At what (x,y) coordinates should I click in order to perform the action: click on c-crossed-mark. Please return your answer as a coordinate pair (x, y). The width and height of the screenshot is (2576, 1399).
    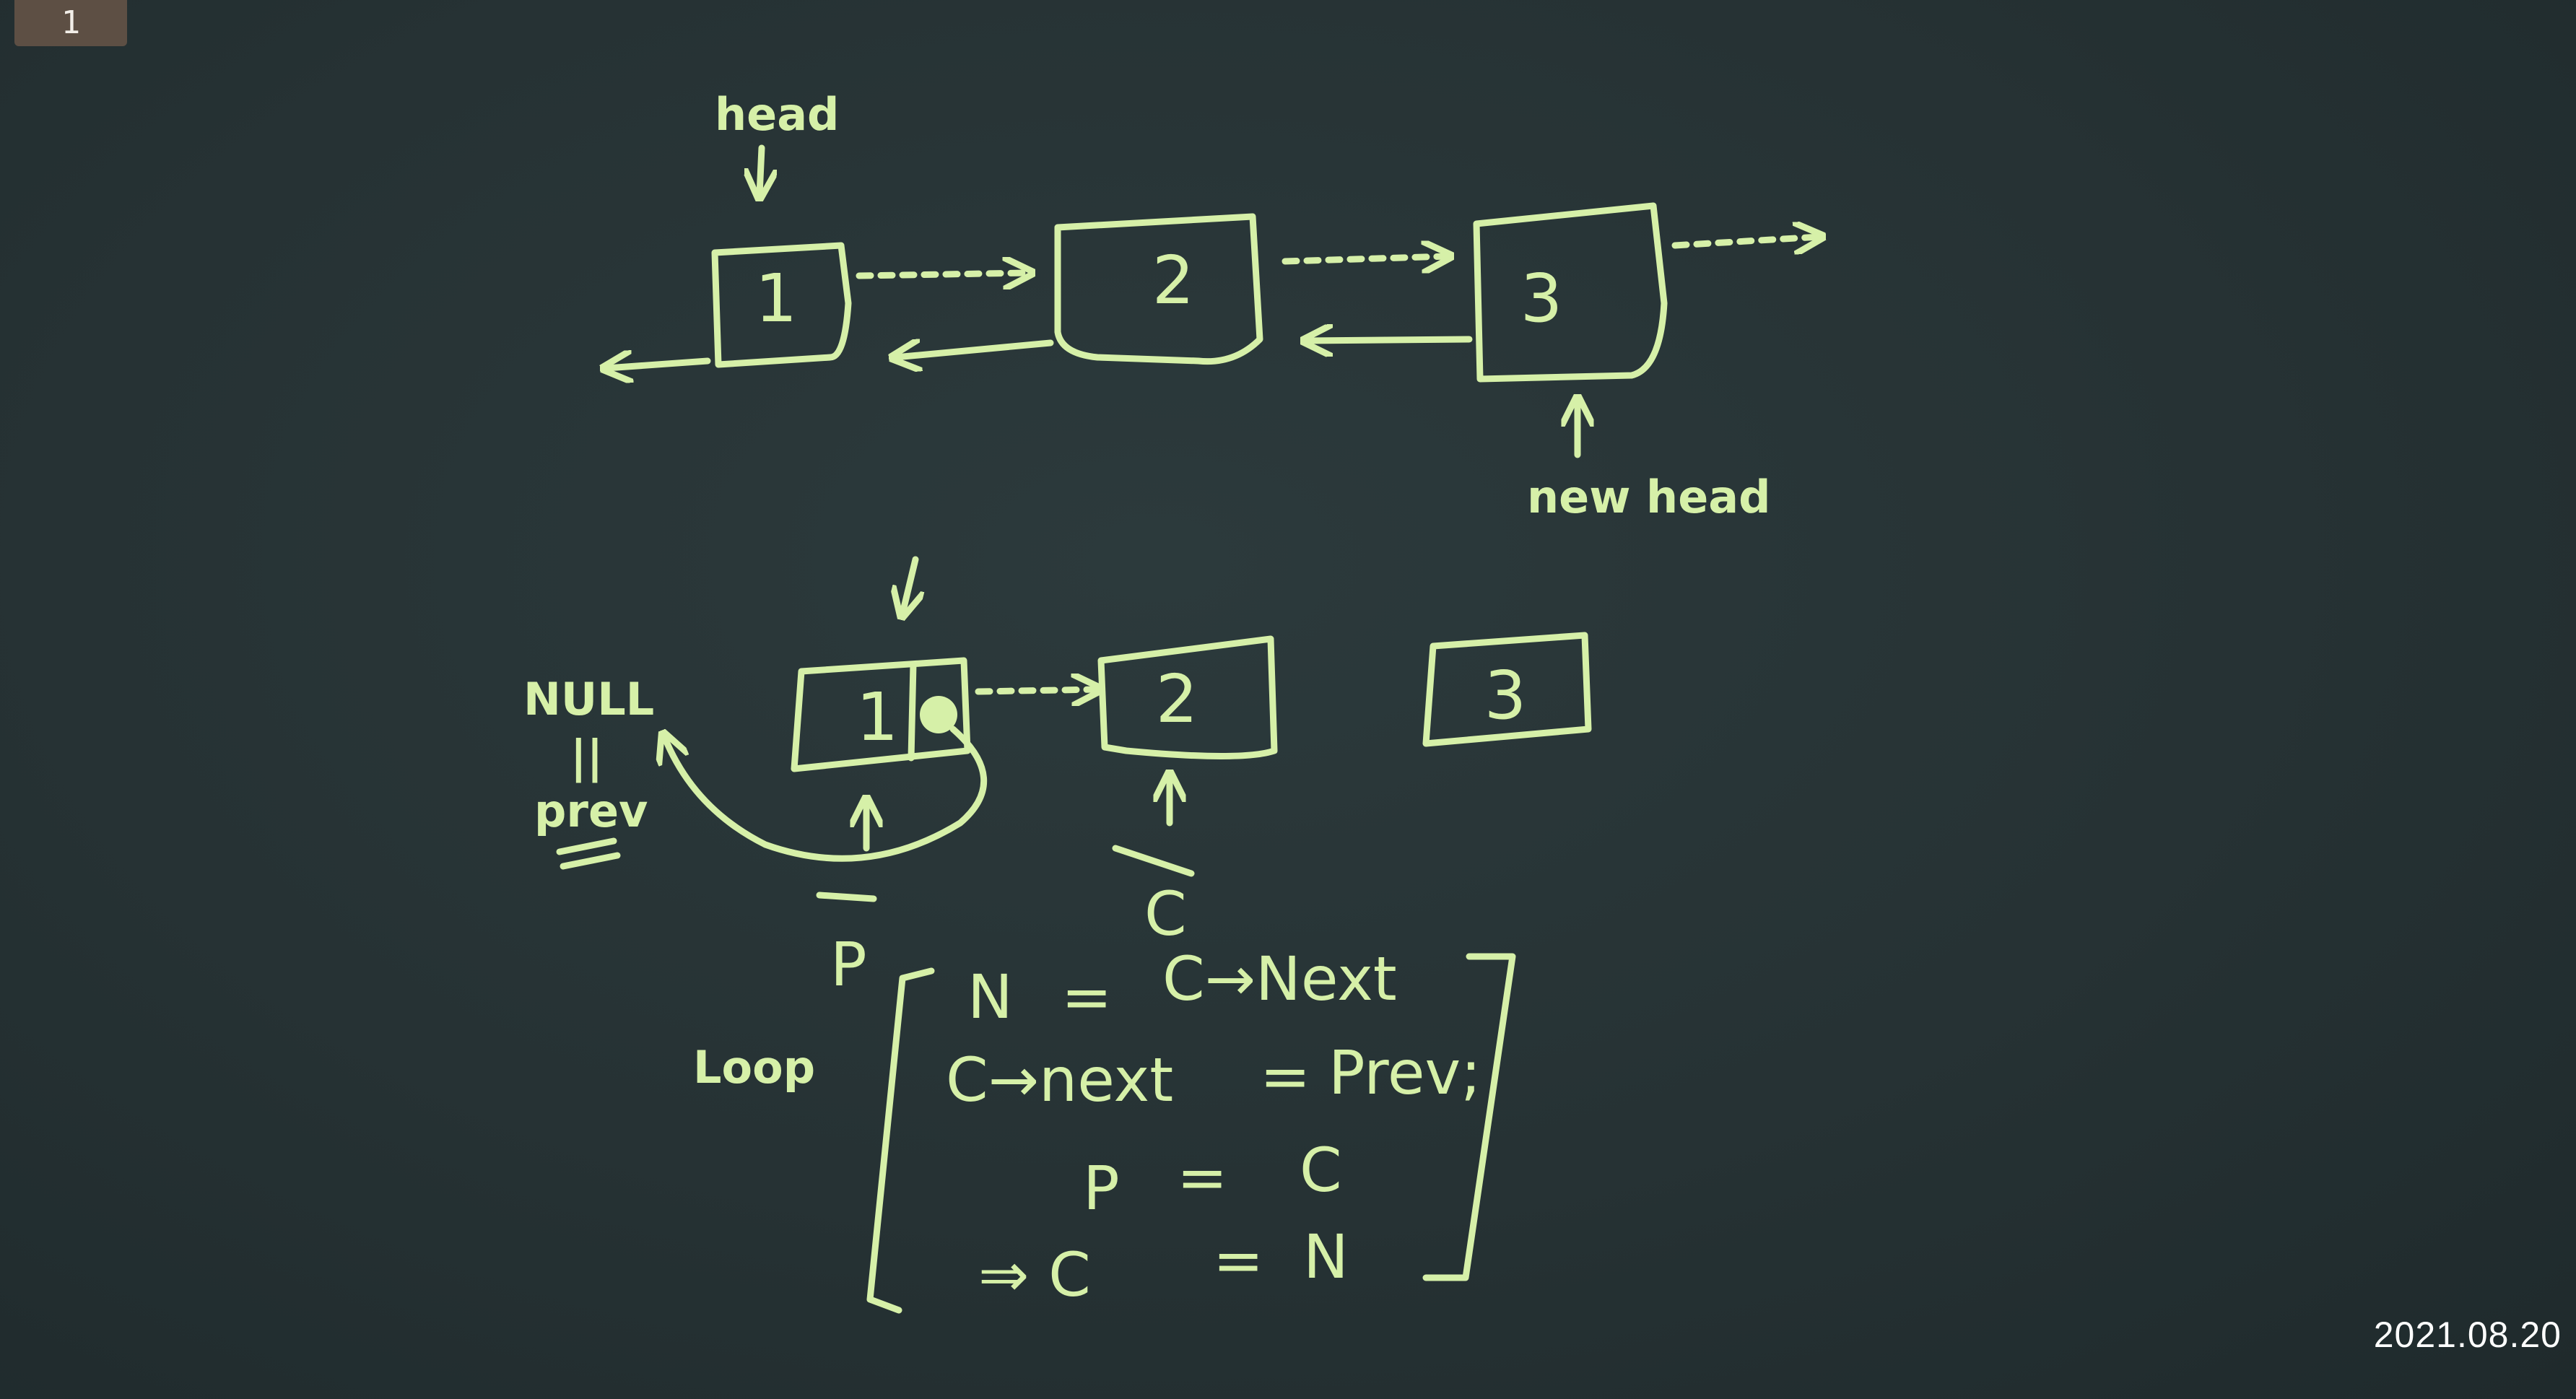
    Looking at the image, I should click on (1153, 861).